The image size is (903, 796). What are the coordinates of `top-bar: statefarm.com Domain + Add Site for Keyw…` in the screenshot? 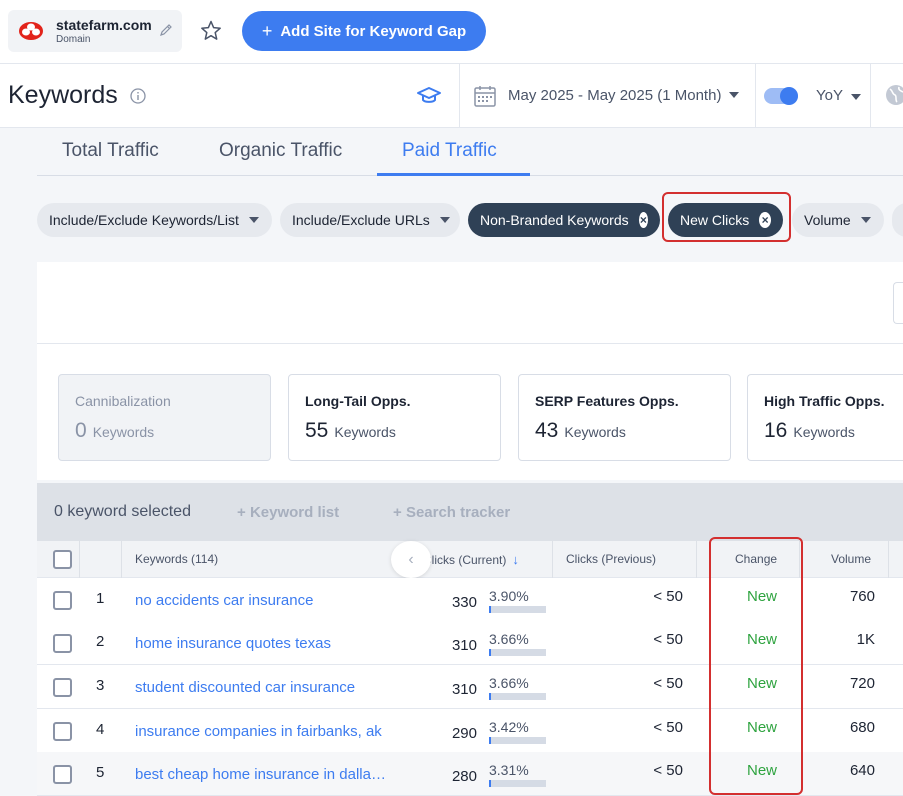 It's located at (451, 32).